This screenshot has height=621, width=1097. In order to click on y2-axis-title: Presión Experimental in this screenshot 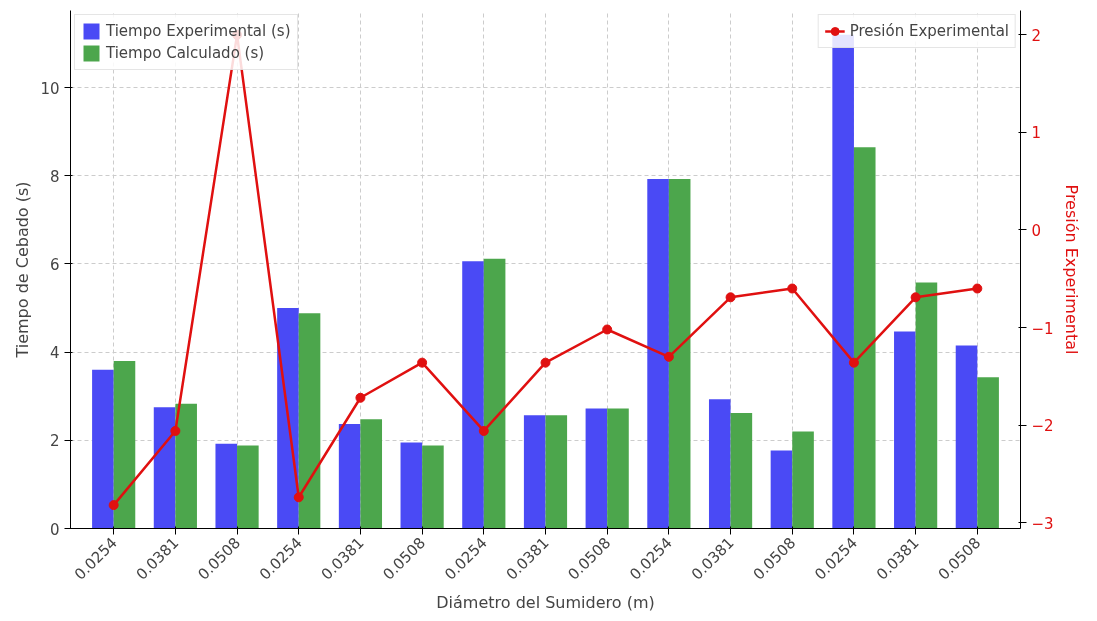, I will do `click(1071, 269)`.